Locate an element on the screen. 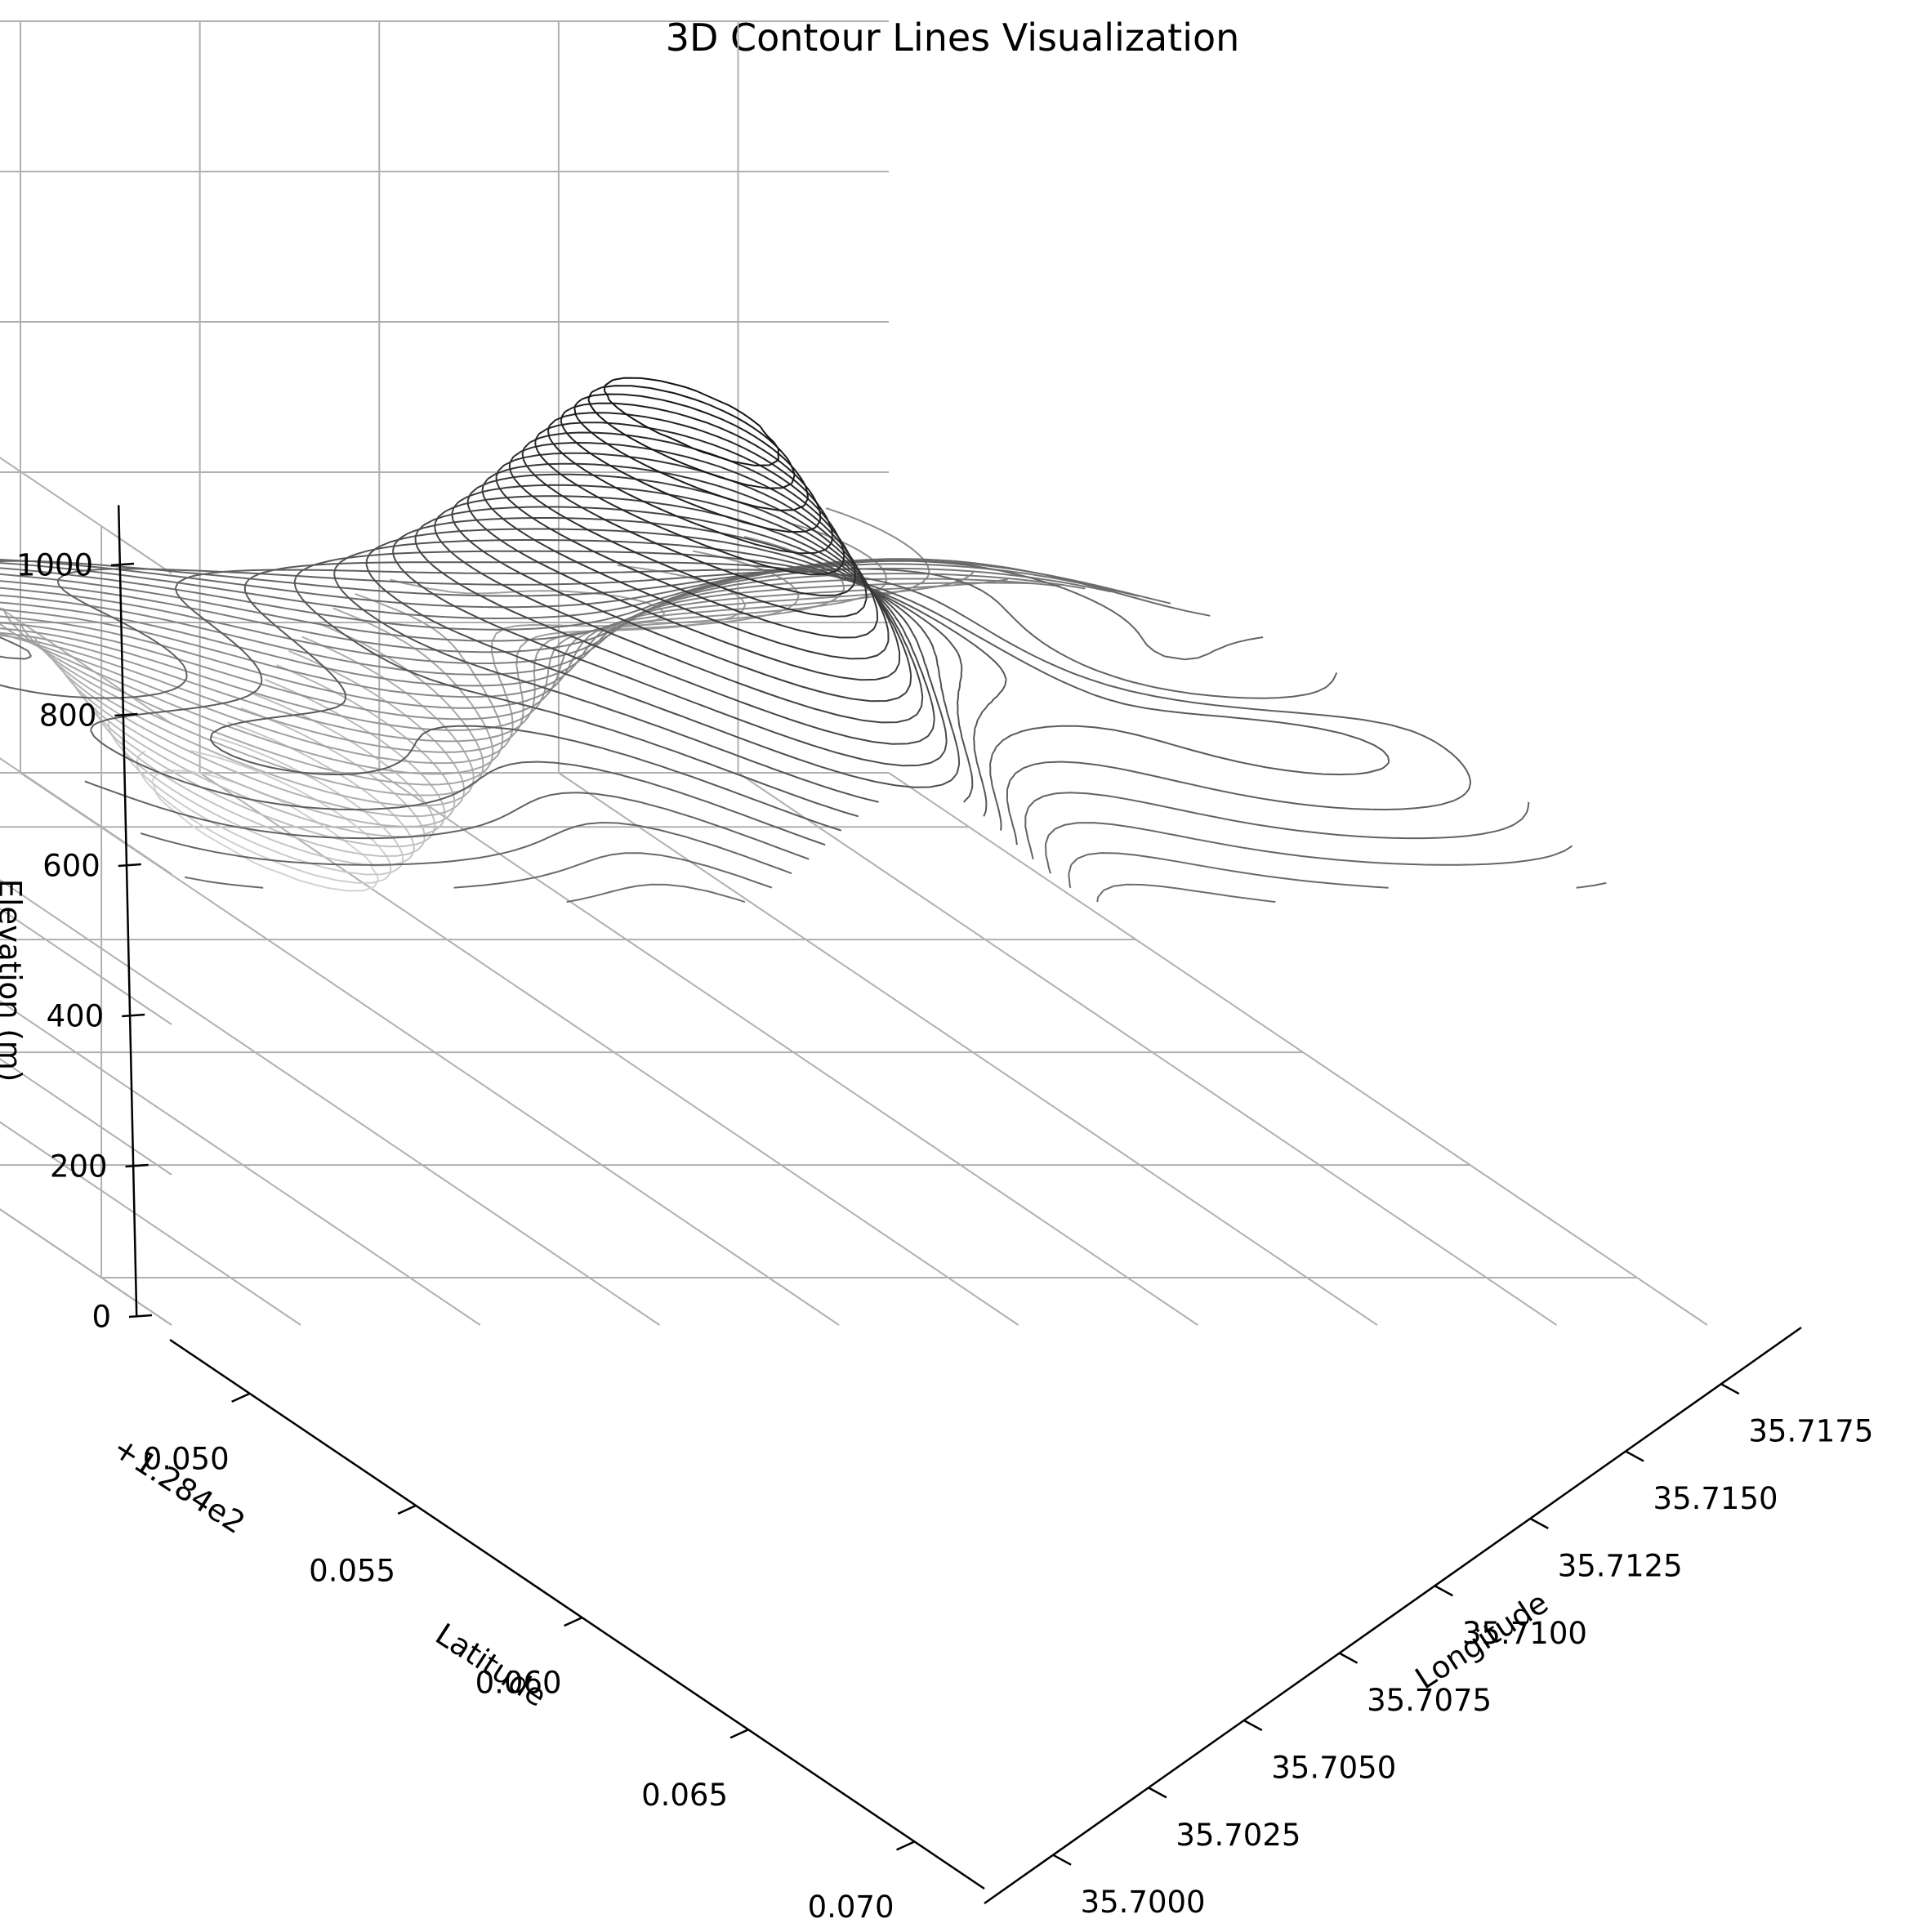 This screenshot has width=1905, height=1932. z-axis-line is located at coordinates (127, 911).